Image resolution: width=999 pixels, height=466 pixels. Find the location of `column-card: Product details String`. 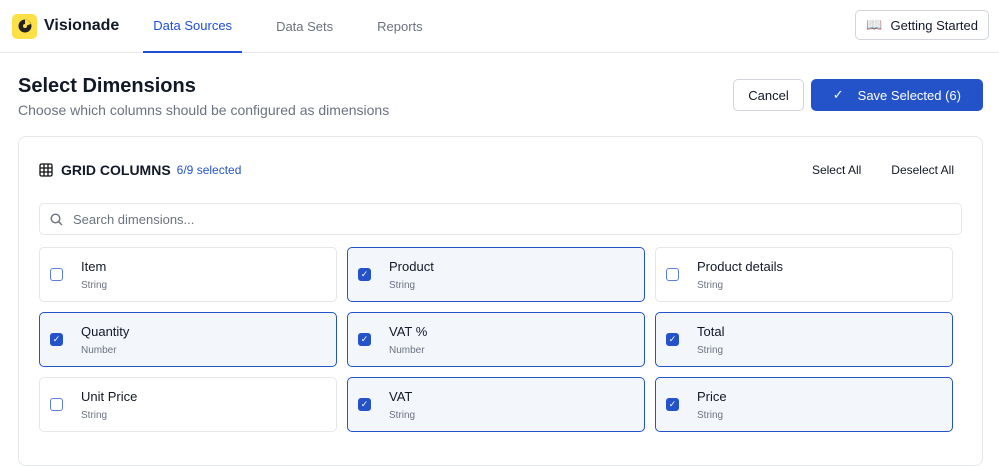

column-card: Product details String is located at coordinates (804, 274).